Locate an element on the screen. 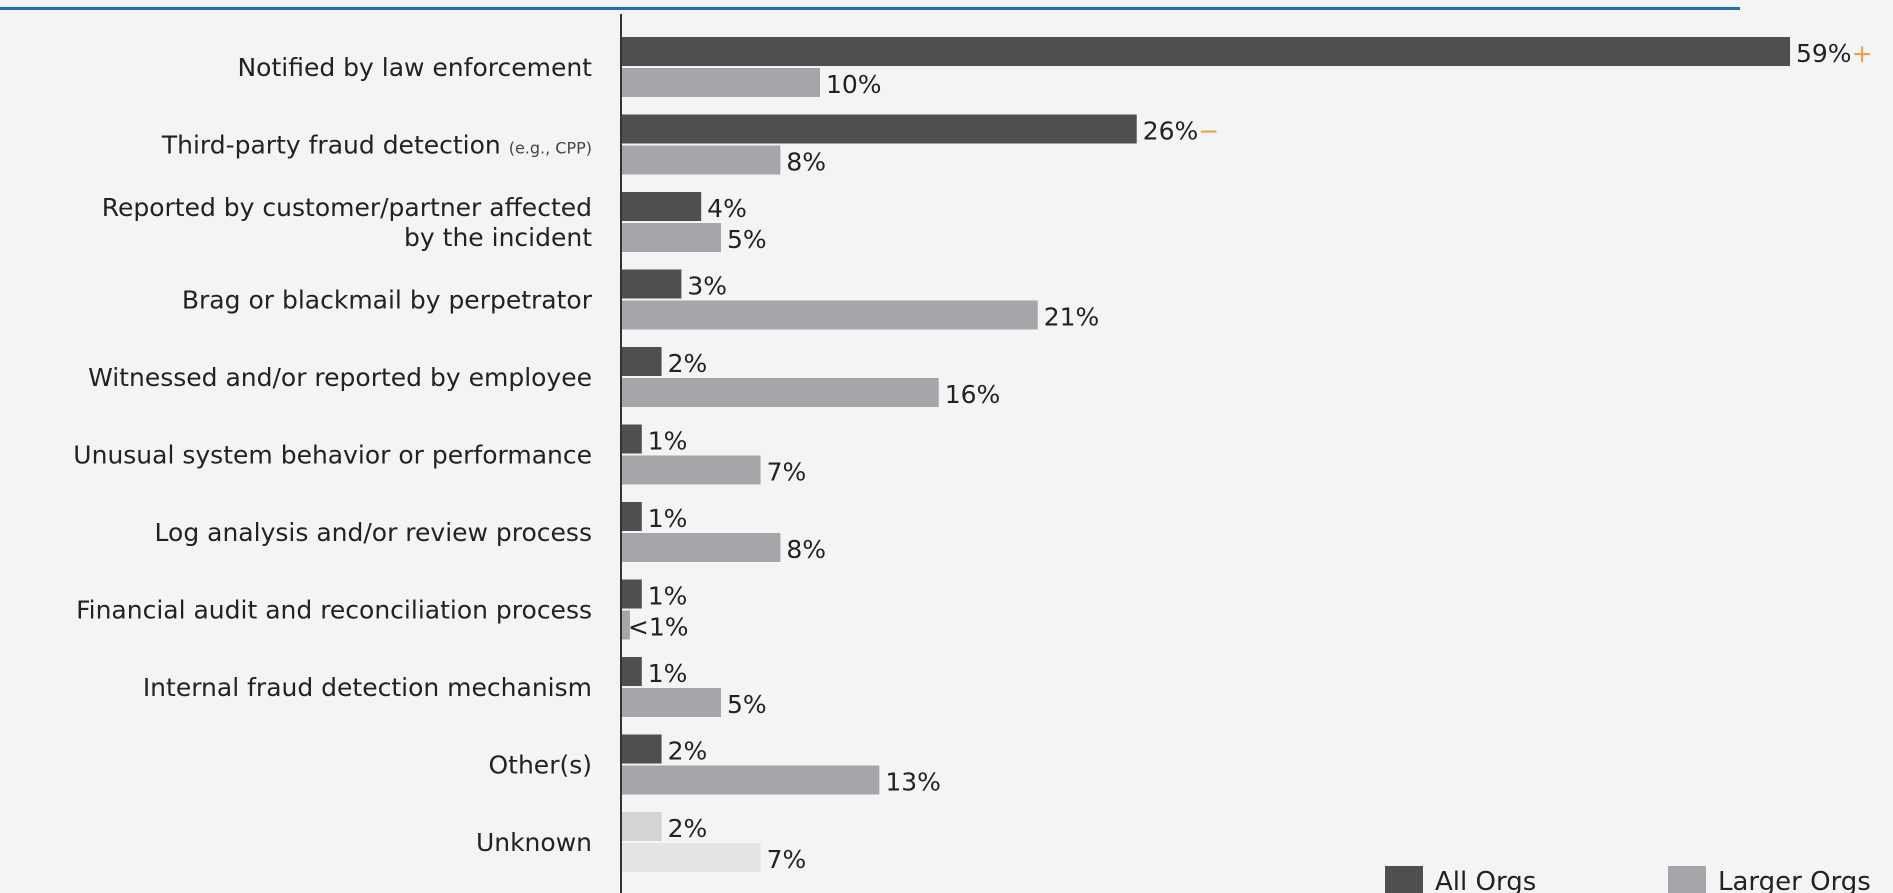 This screenshot has width=1893, height=893. category-label: Brag or blackmail by perpetrator is located at coordinates (387, 300).